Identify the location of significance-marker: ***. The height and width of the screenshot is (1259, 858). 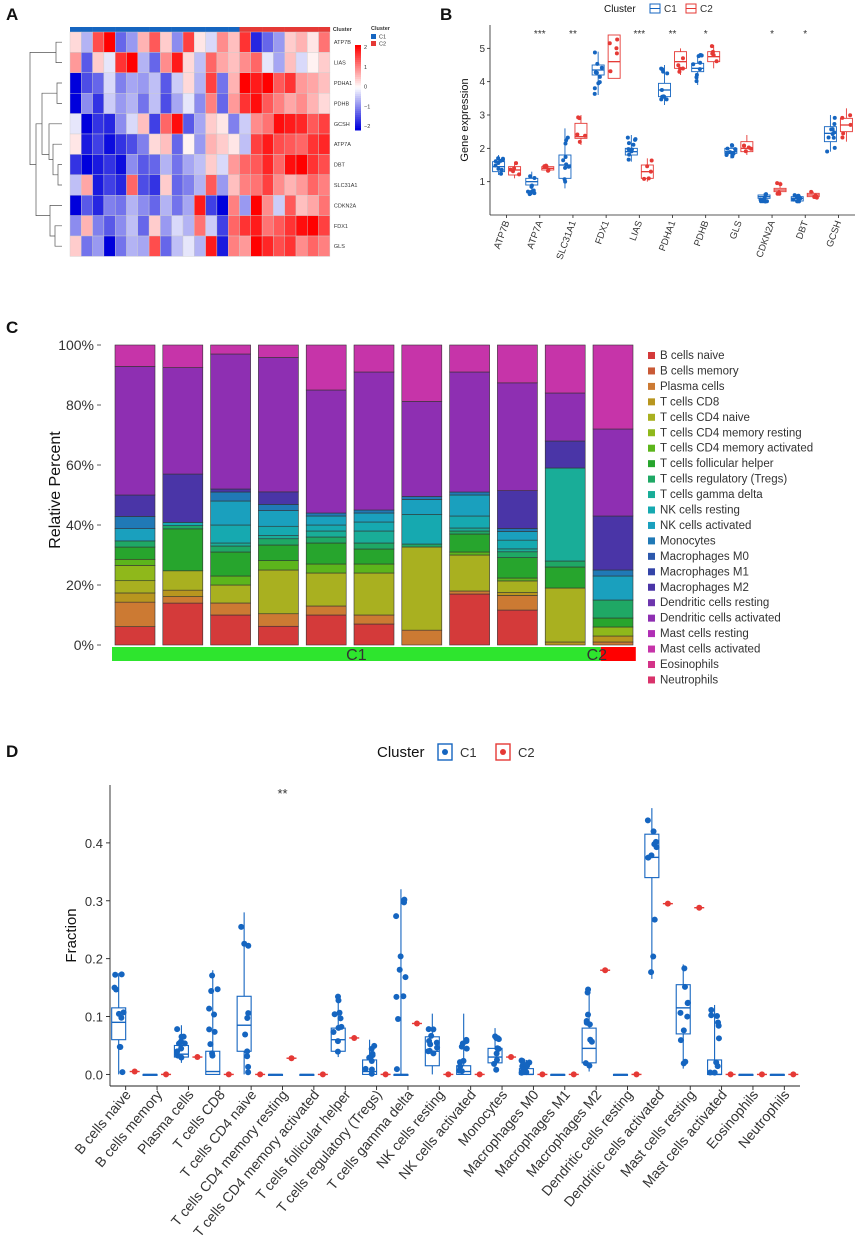
(540, 34).